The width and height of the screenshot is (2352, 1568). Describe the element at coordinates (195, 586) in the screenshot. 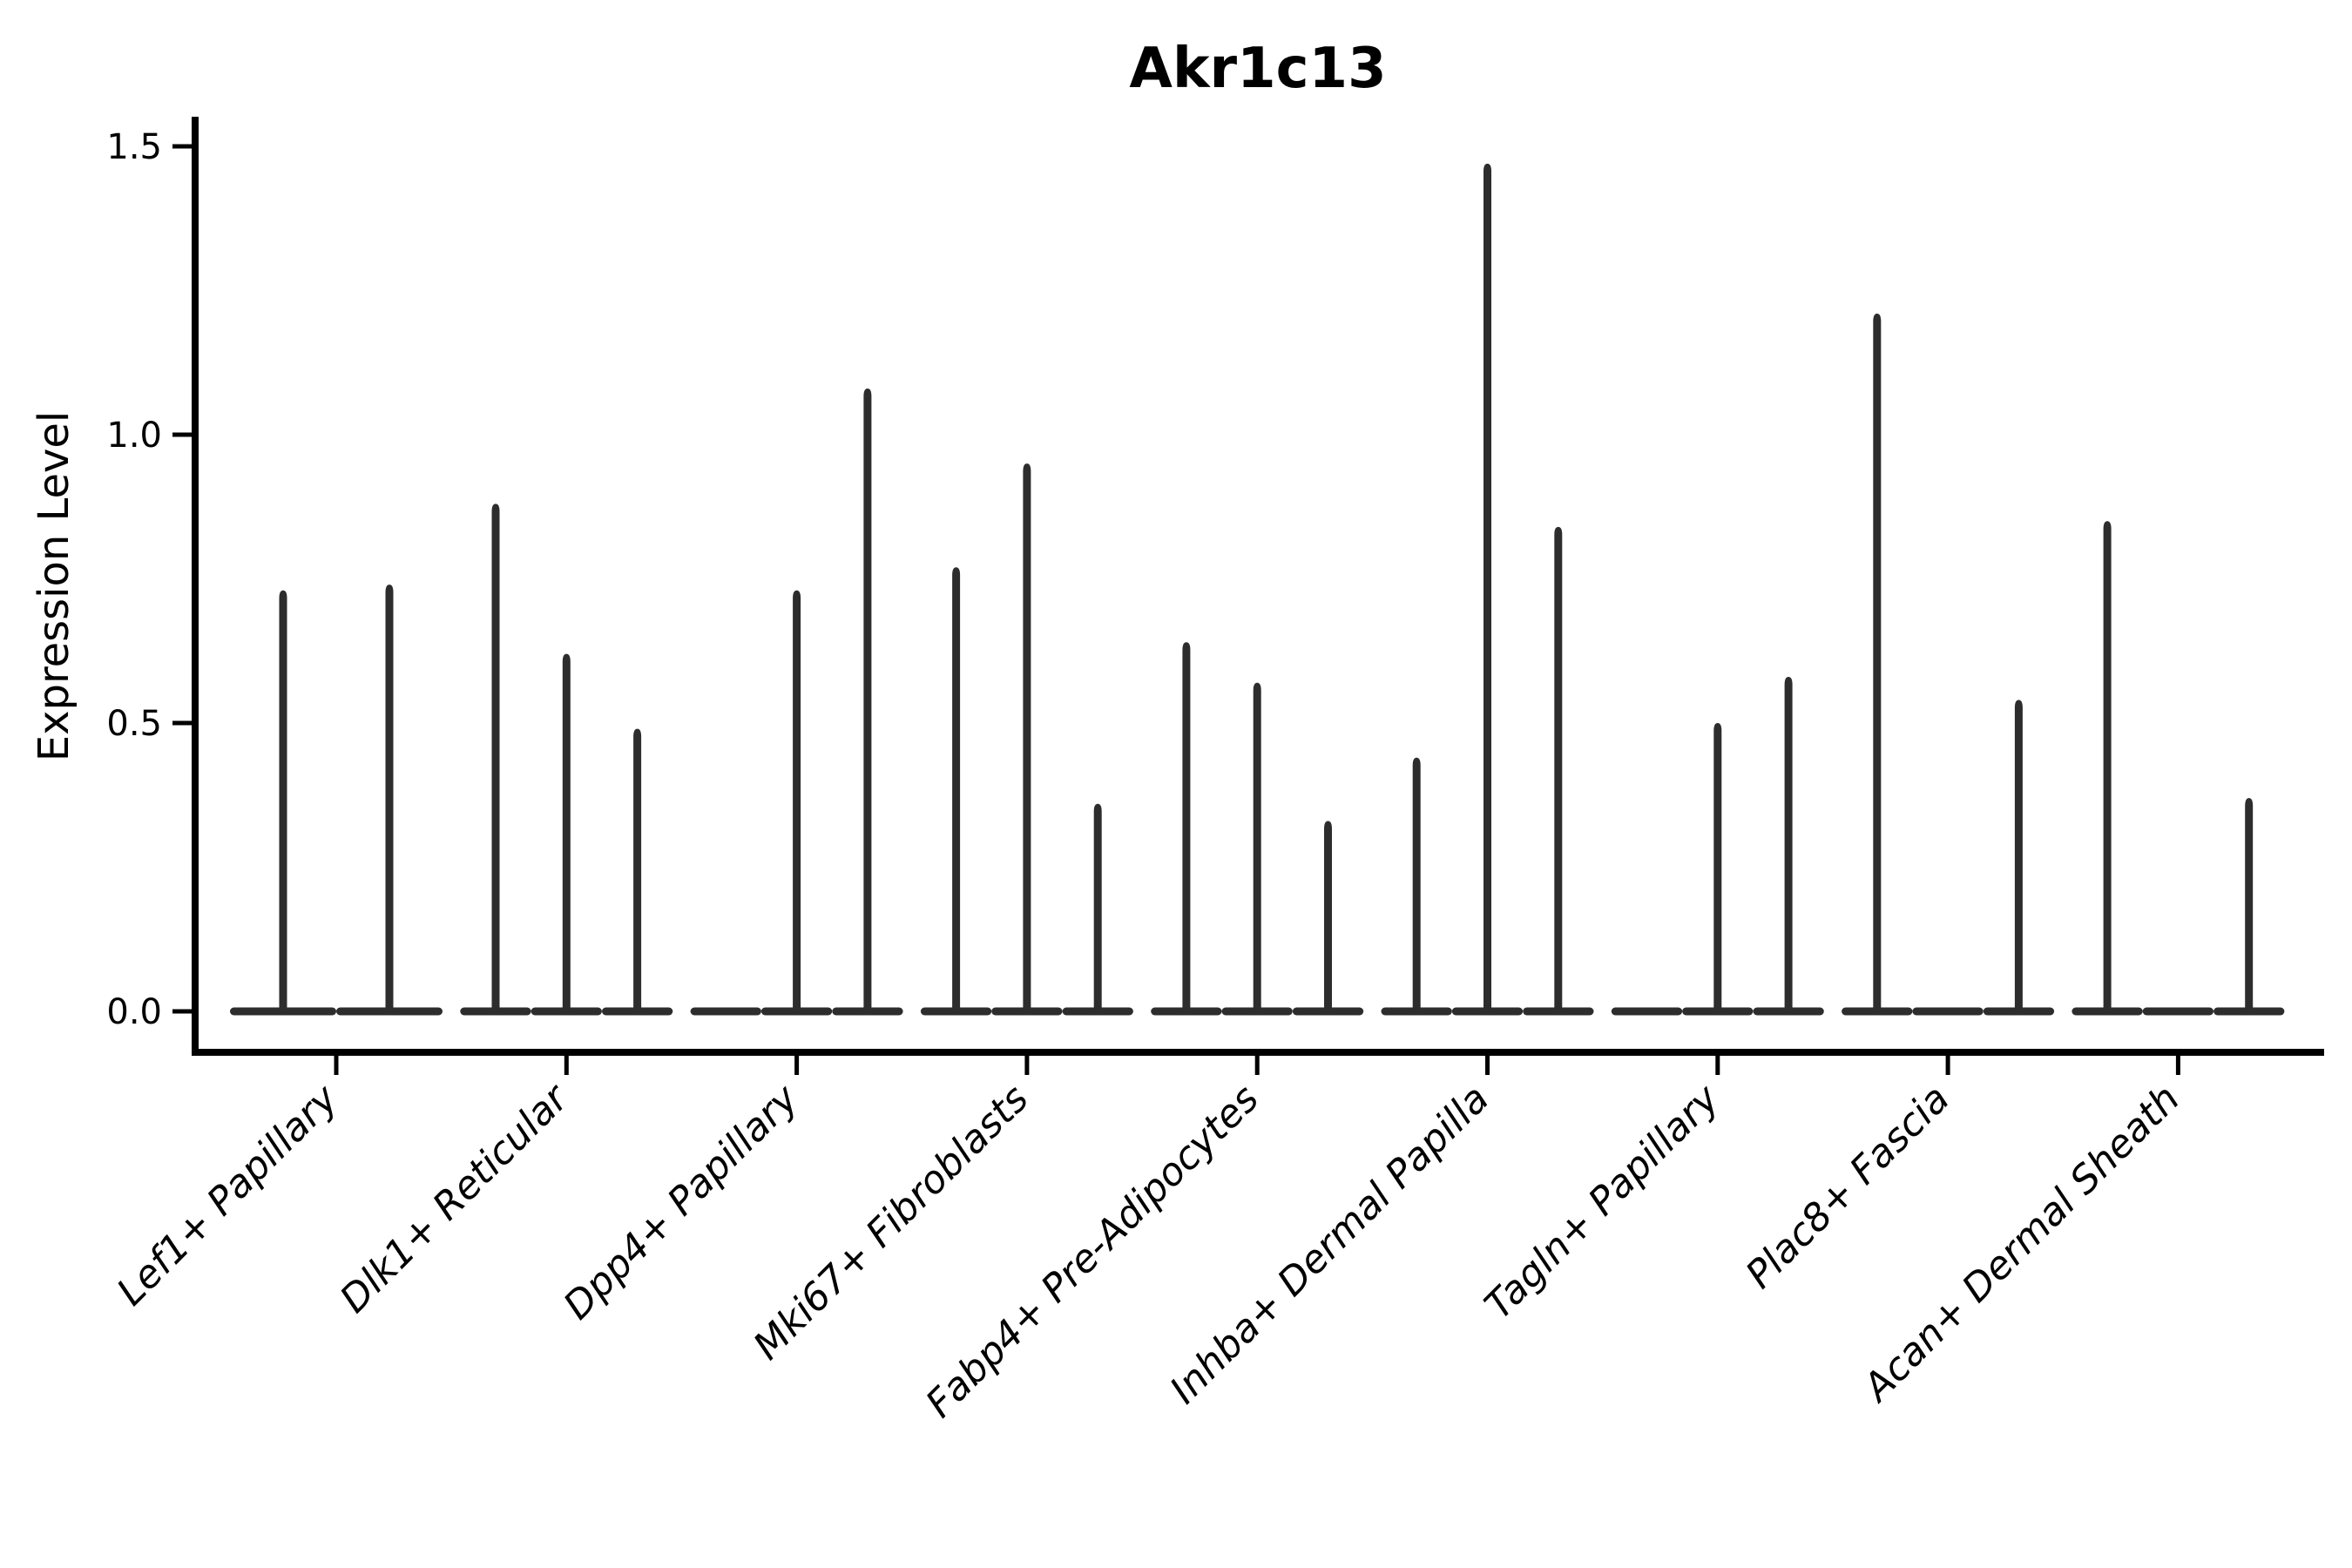

I see `y-axis-spine` at that location.